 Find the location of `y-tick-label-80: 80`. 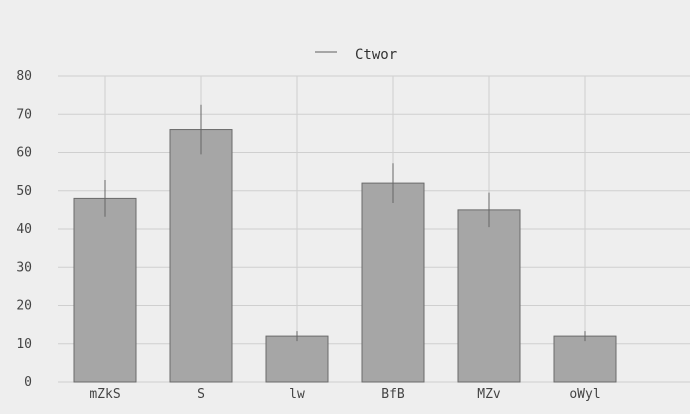

y-tick-label-80: 80 is located at coordinates (24, 76).